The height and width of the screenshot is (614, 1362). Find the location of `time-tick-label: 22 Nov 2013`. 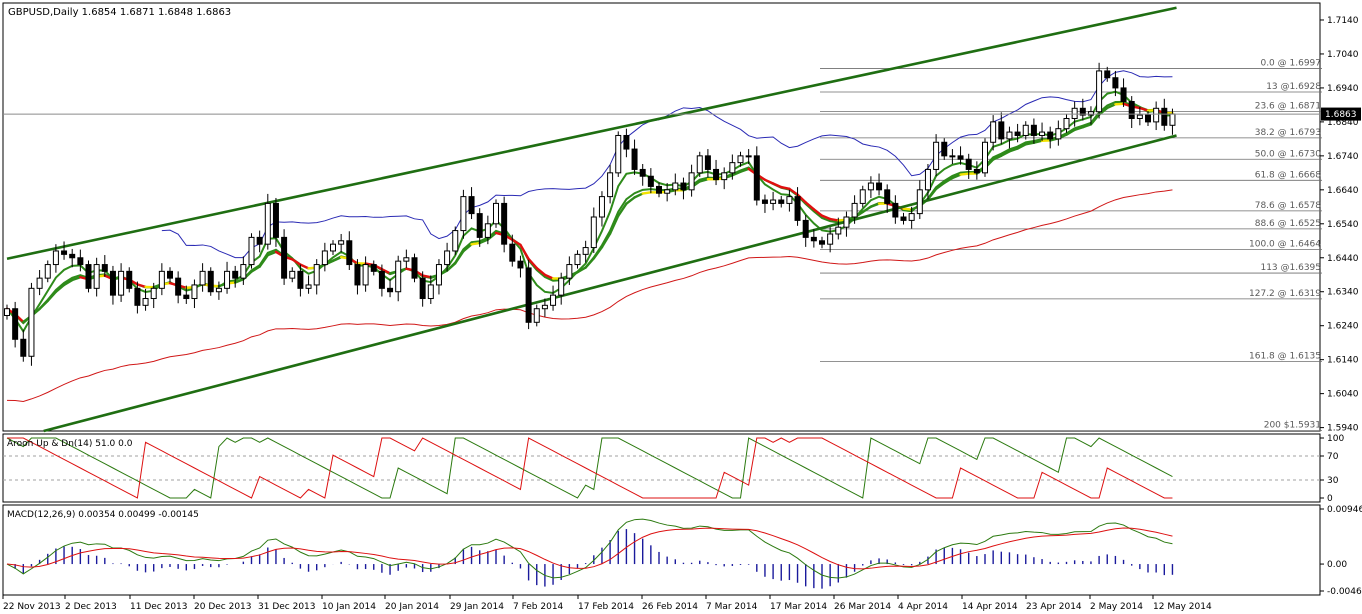

time-tick-label: 22 Nov 2013 is located at coordinates (32, 607).